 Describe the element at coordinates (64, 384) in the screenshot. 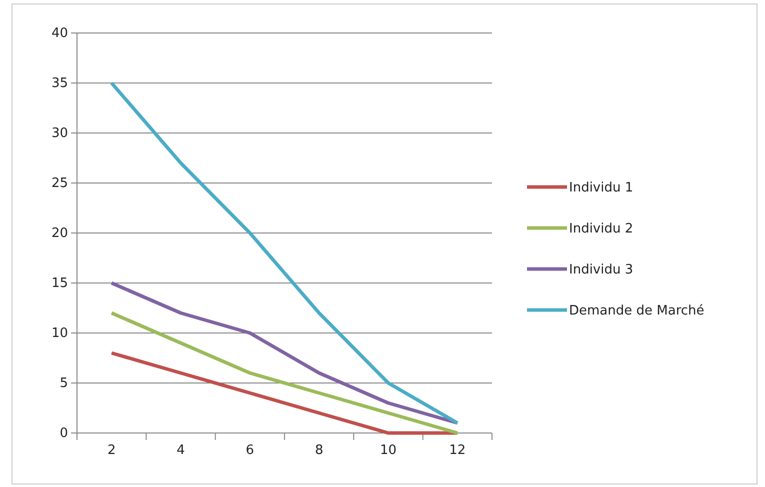

I see `y-tick-label: 5` at that location.